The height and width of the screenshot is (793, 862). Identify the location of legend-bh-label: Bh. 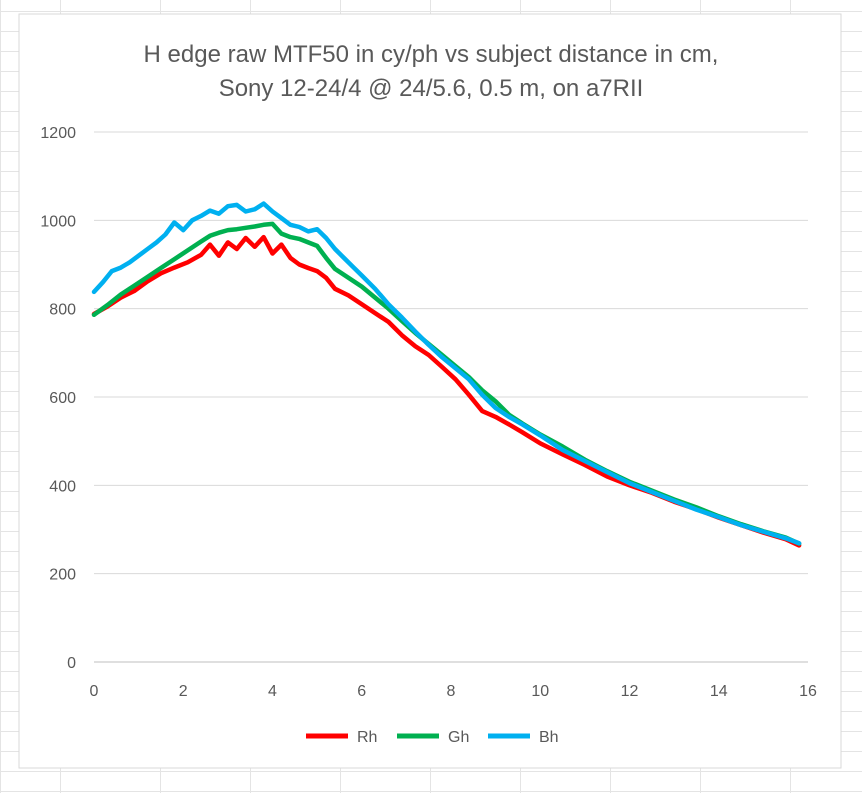
(549, 737).